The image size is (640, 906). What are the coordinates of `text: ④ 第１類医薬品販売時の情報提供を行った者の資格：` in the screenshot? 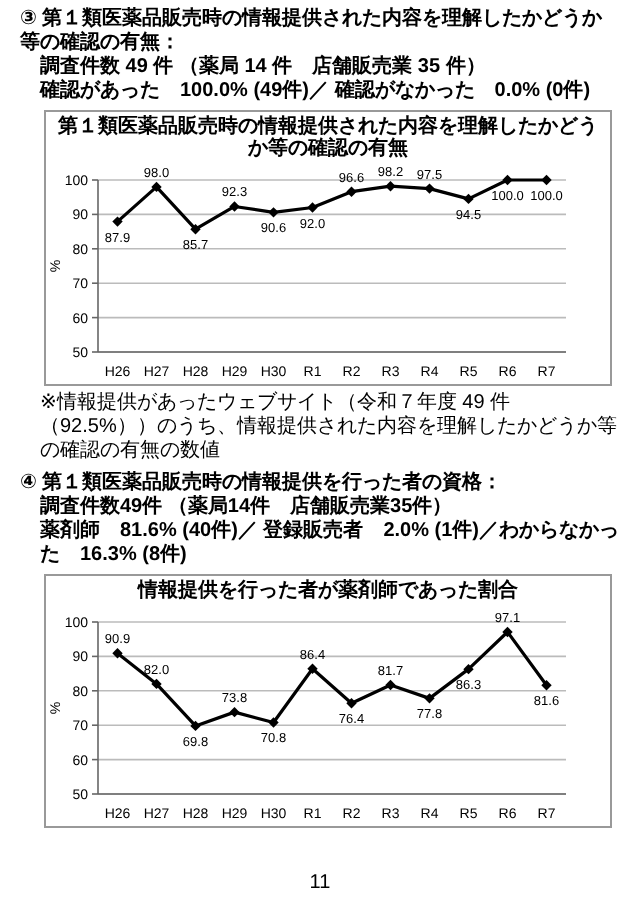 It's located at (262, 483).